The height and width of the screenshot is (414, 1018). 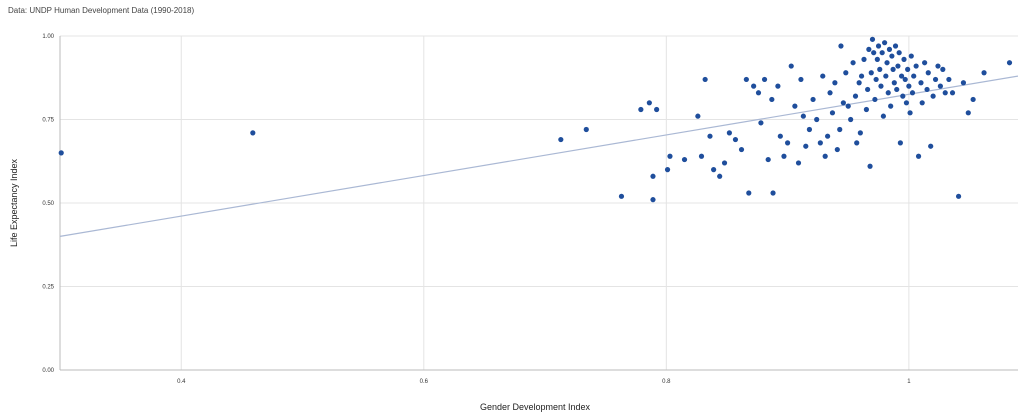 What do you see at coordinates (535, 407) in the screenshot?
I see `x-axis-title: Gender Development Index` at bounding box center [535, 407].